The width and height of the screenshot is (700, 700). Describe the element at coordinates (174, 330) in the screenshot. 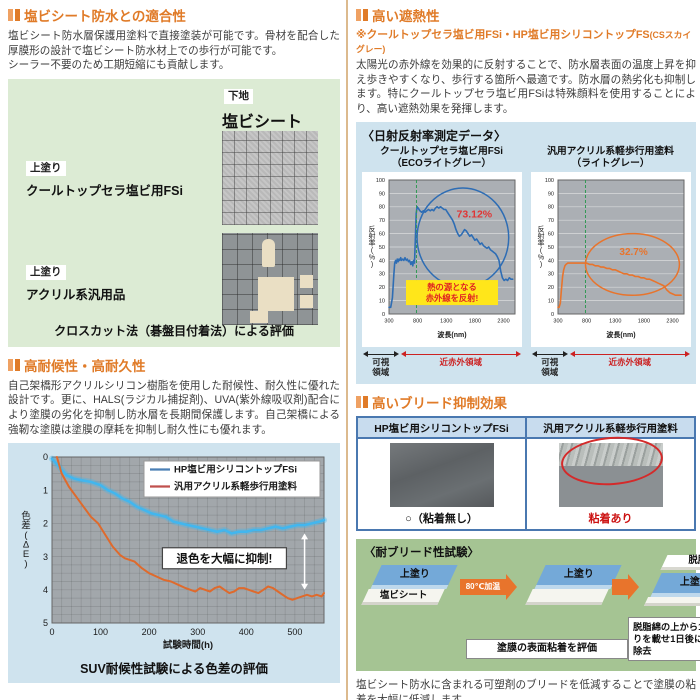

I see `crosscut-caption: クロスカット法（碁盤目付着法）による評価` at that location.